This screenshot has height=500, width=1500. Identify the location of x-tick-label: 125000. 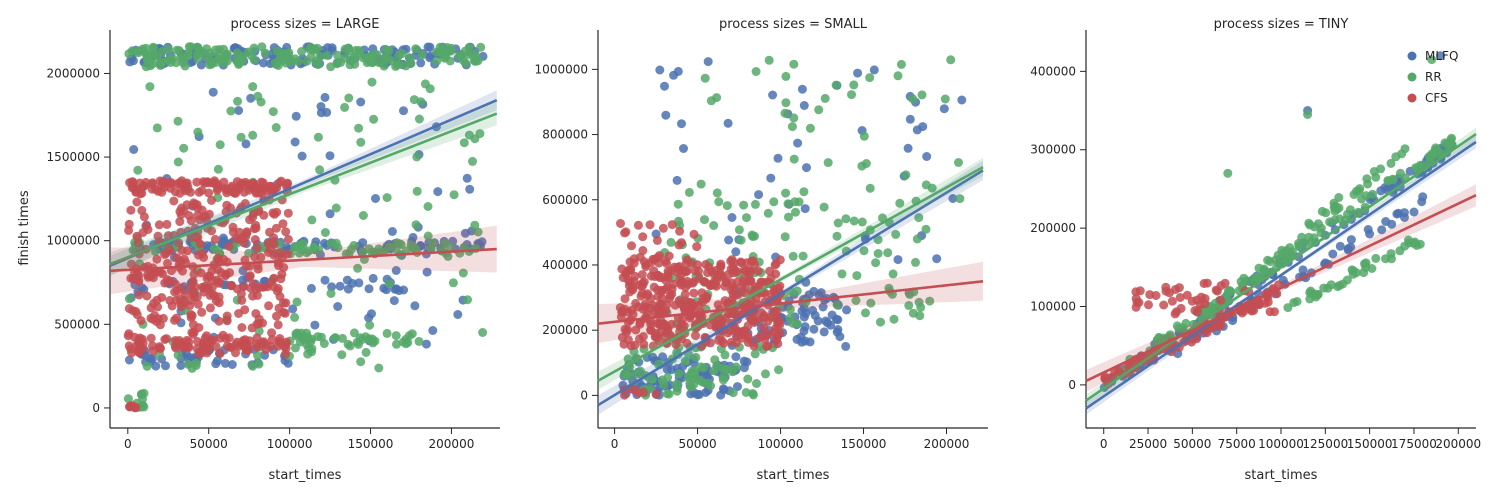
(1325, 444).